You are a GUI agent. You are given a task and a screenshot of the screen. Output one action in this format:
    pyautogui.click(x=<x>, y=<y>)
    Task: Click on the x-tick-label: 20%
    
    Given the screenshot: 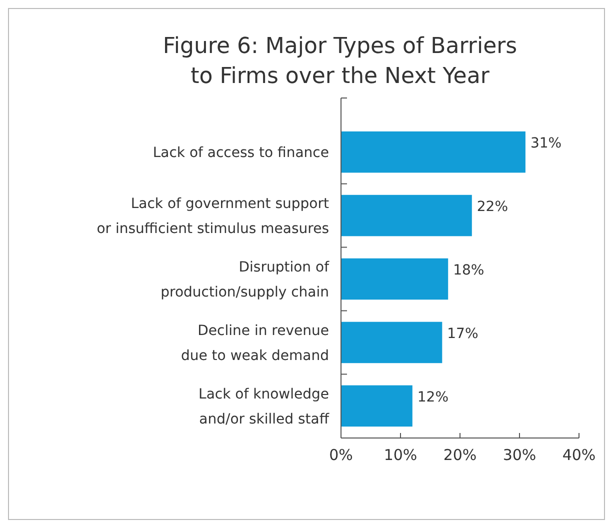 What is the action you would take?
    pyautogui.click(x=460, y=455)
    